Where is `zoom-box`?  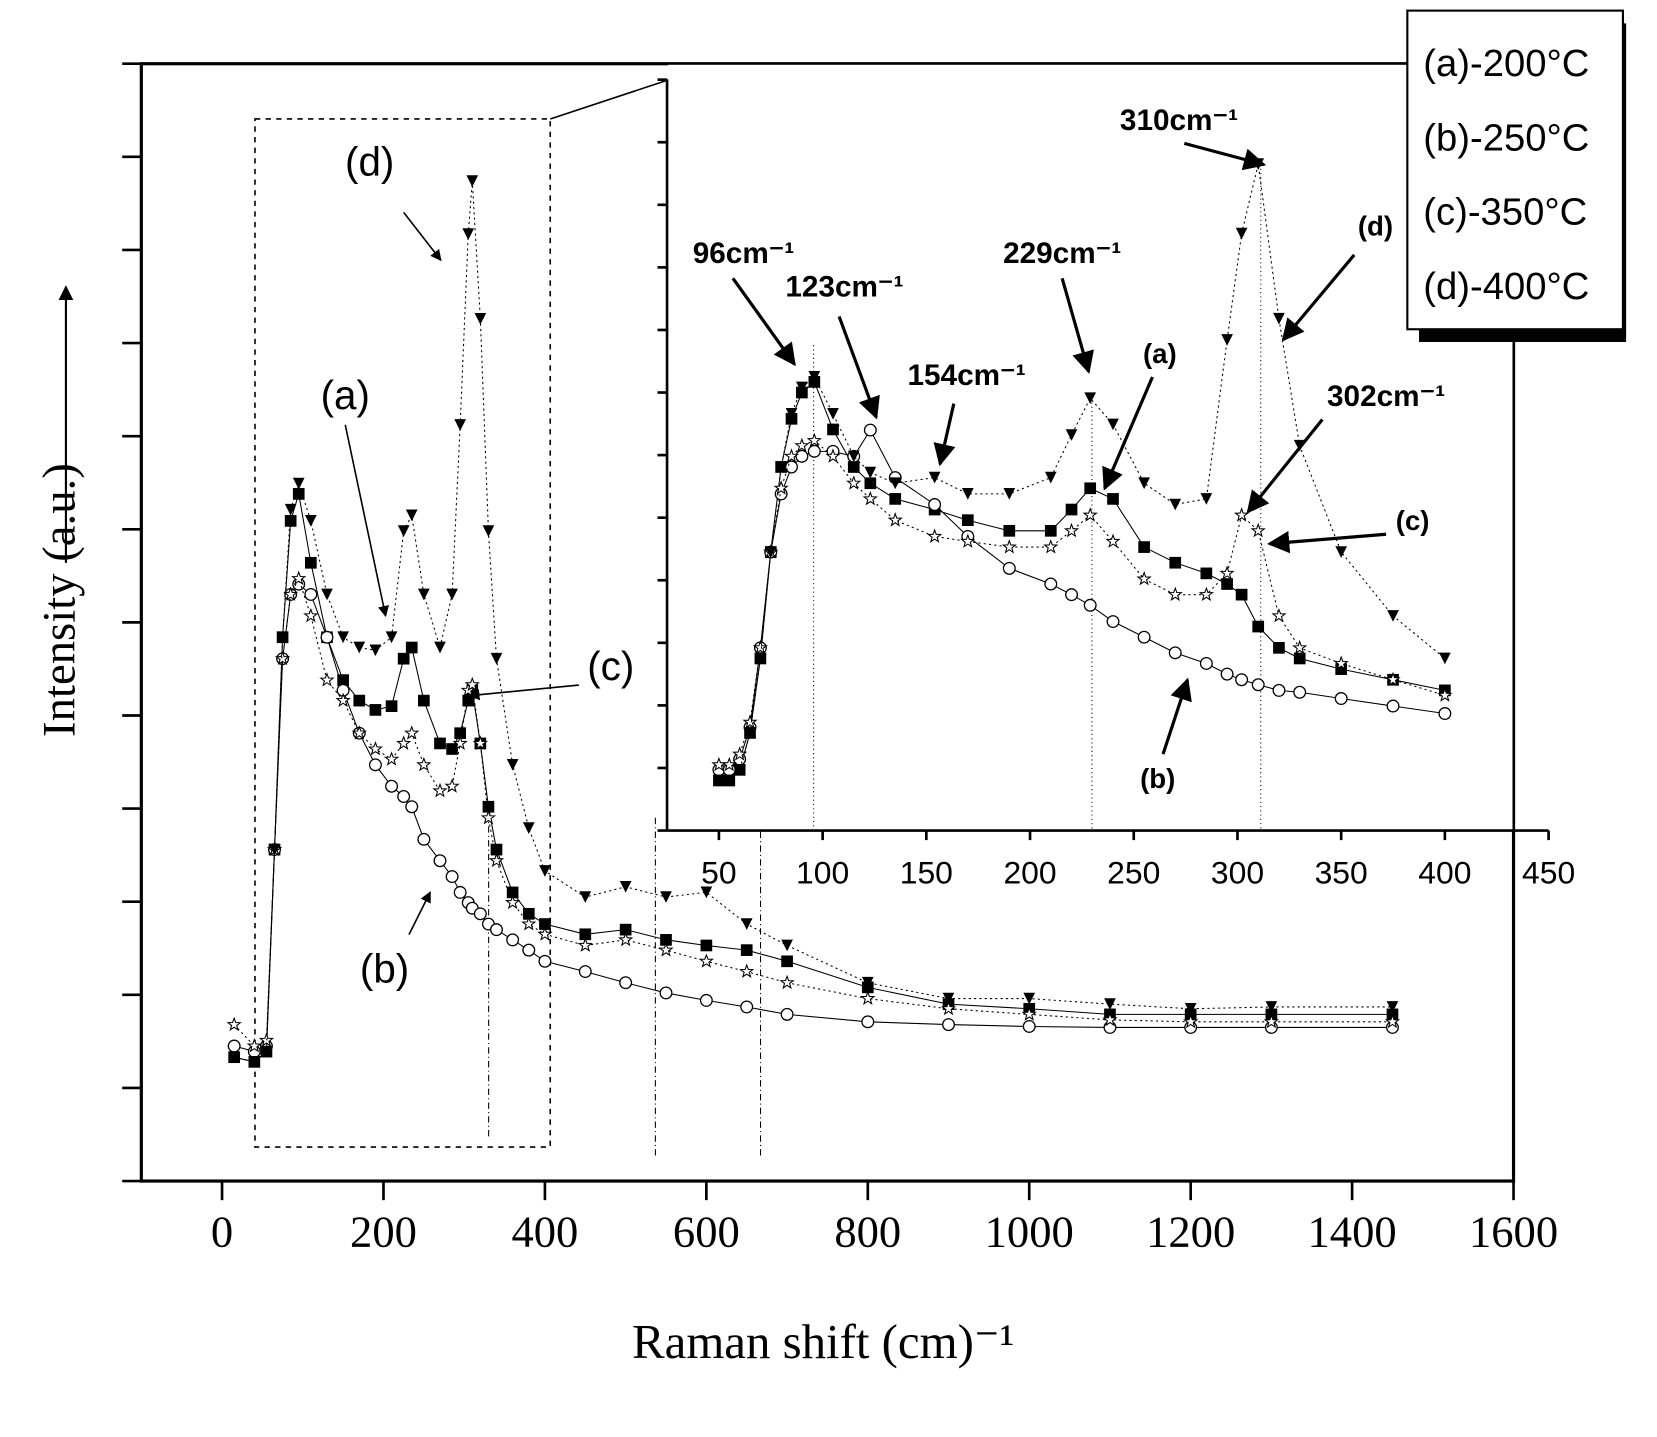 zoom-box is located at coordinates (403, 633).